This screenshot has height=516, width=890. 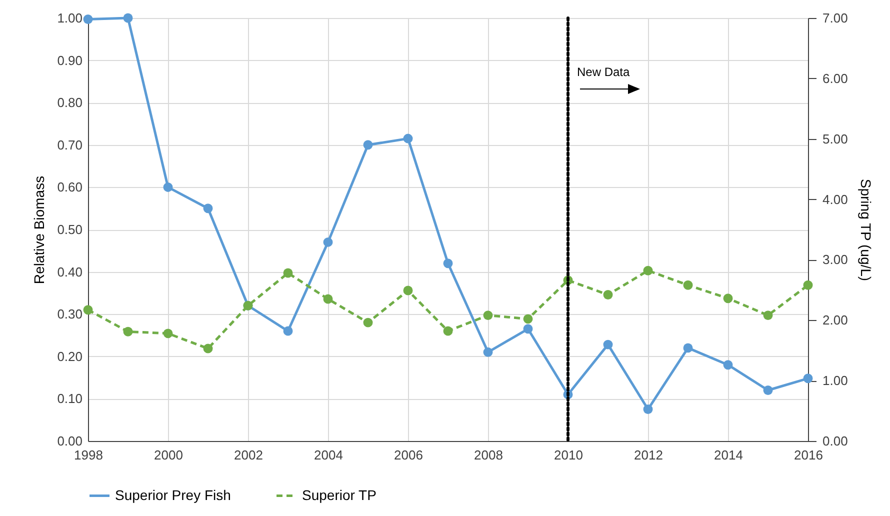 I want to click on x-tick-label: 2004, so click(x=328, y=455).